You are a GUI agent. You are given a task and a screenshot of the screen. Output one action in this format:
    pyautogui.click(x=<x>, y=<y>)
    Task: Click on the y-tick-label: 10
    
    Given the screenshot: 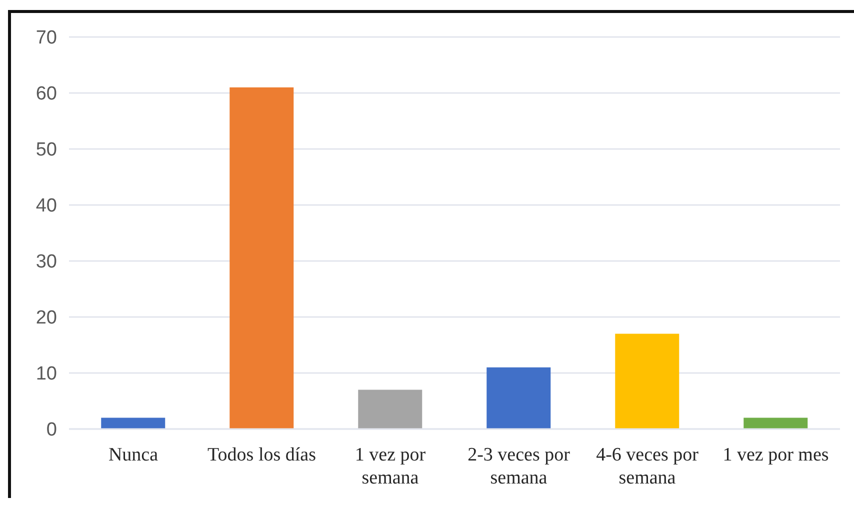 What is the action you would take?
    pyautogui.click(x=46, y=374)
    